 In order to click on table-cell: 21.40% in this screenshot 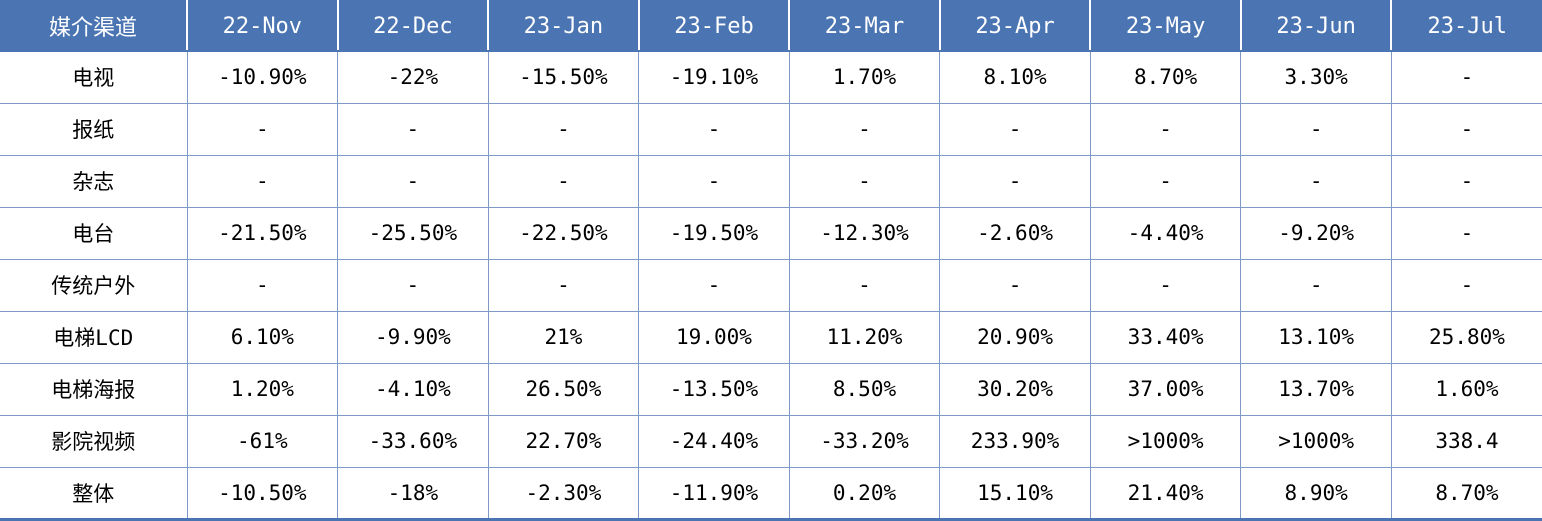, I will do `click(1165, 493)`.